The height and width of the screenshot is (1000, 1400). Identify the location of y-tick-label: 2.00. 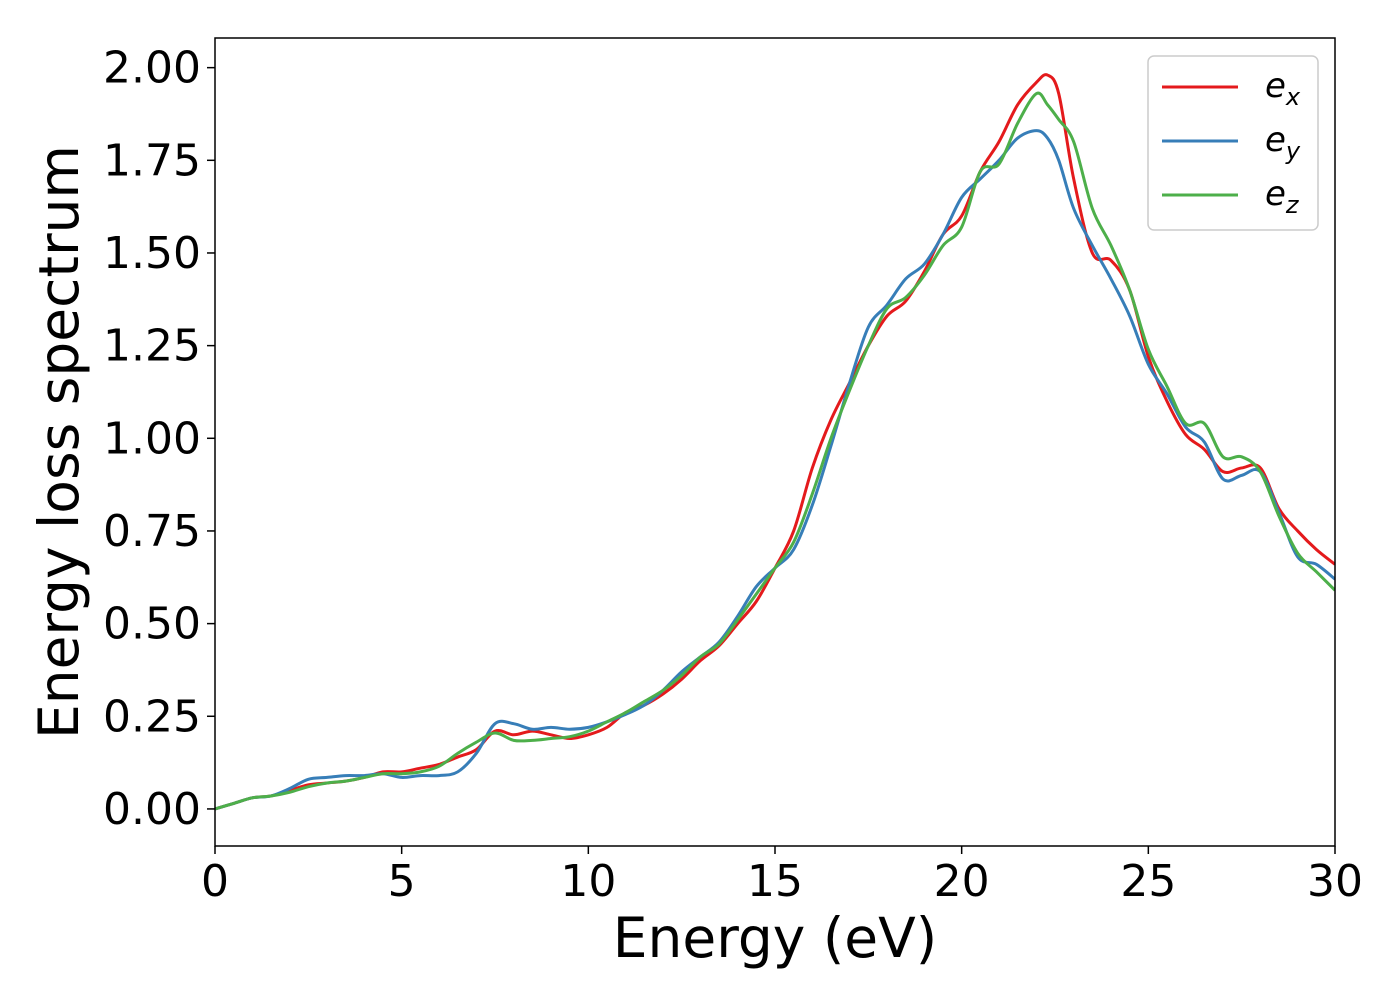
(152, 68).